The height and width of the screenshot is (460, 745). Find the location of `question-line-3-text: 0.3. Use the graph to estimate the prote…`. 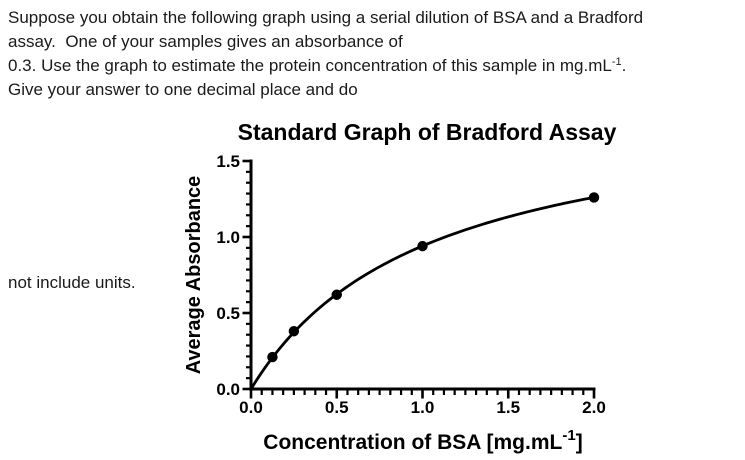

question-line-3-text: 0.3. Use the graph to estimate the prote… is located at coordinates (310, 65).